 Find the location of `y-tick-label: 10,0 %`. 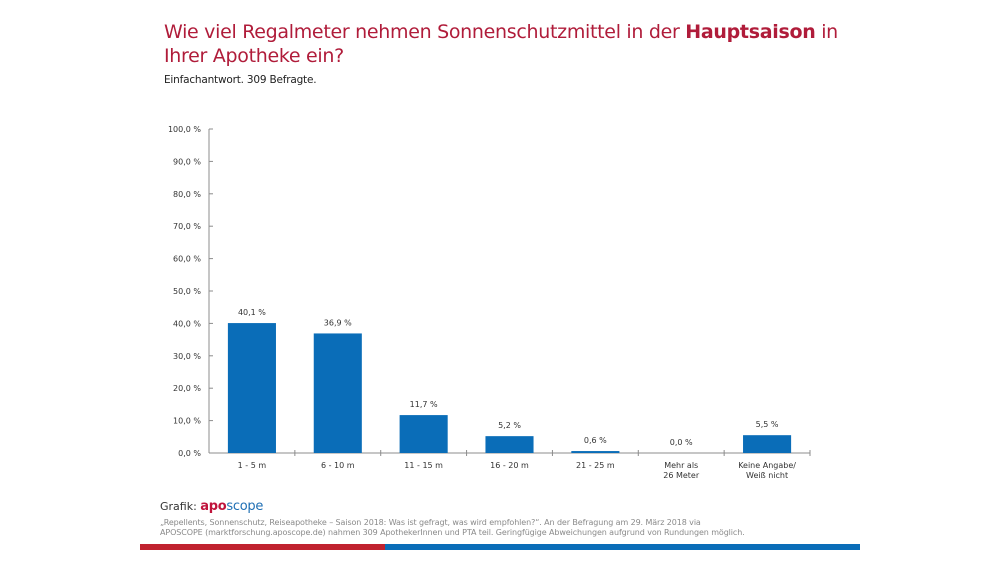

y-tick-label: 10,0 % is located at coordinates (187, 421).